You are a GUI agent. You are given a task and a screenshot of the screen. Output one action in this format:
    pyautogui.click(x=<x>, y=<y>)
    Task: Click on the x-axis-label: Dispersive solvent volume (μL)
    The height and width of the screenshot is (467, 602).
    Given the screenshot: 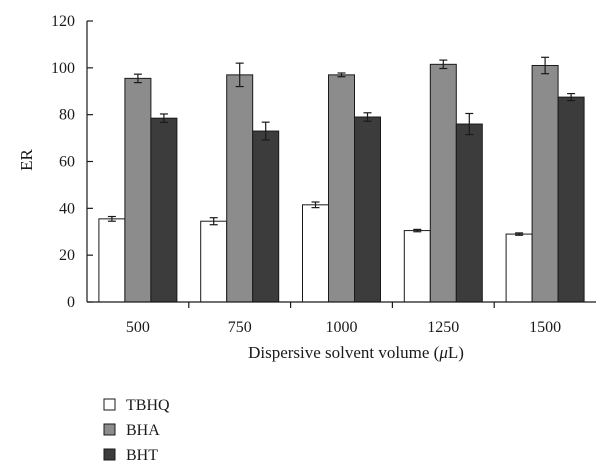 What is the action you would take?
    pyautogui.click(x=356, y=352)
    